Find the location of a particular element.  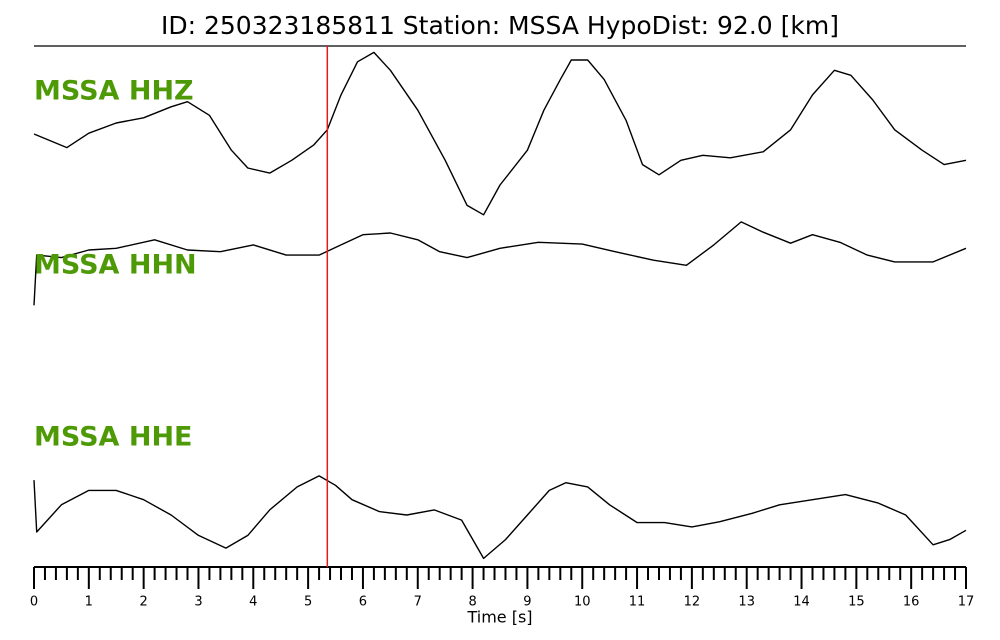

x-tick-label: 1 is located at coordinates (89, 602).